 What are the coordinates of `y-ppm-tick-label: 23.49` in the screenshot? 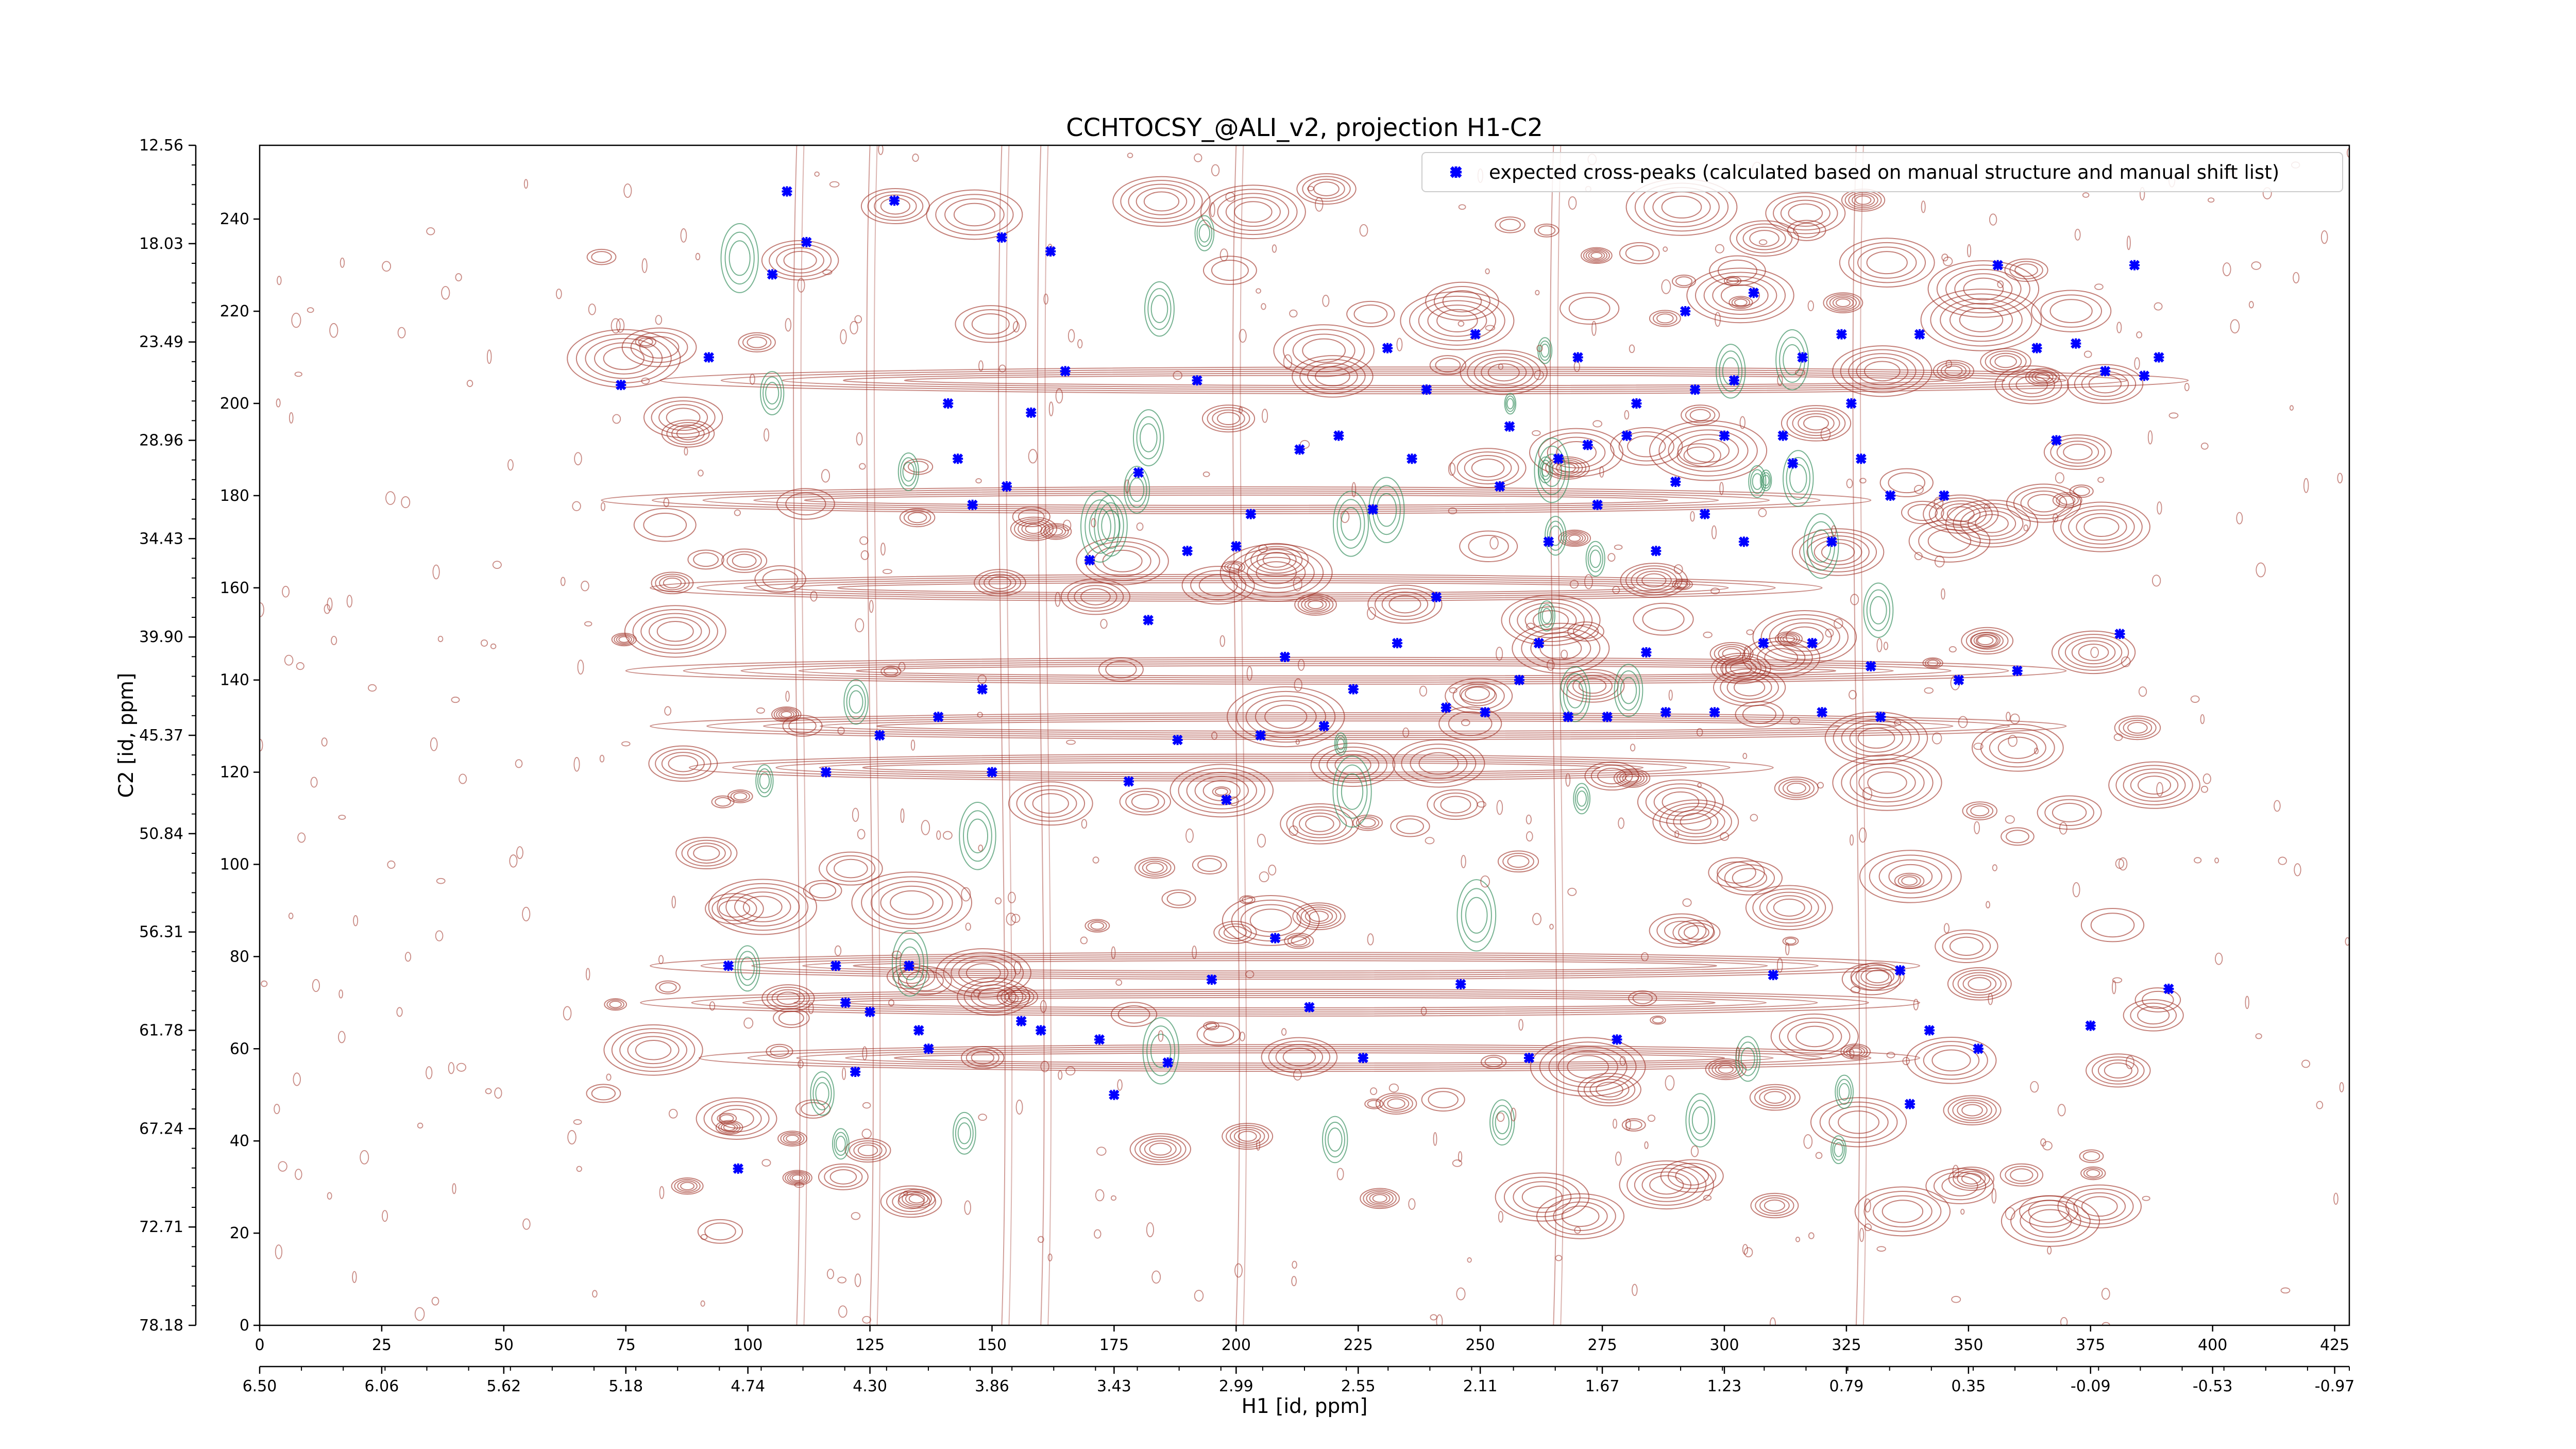 It's located at (161, 342).